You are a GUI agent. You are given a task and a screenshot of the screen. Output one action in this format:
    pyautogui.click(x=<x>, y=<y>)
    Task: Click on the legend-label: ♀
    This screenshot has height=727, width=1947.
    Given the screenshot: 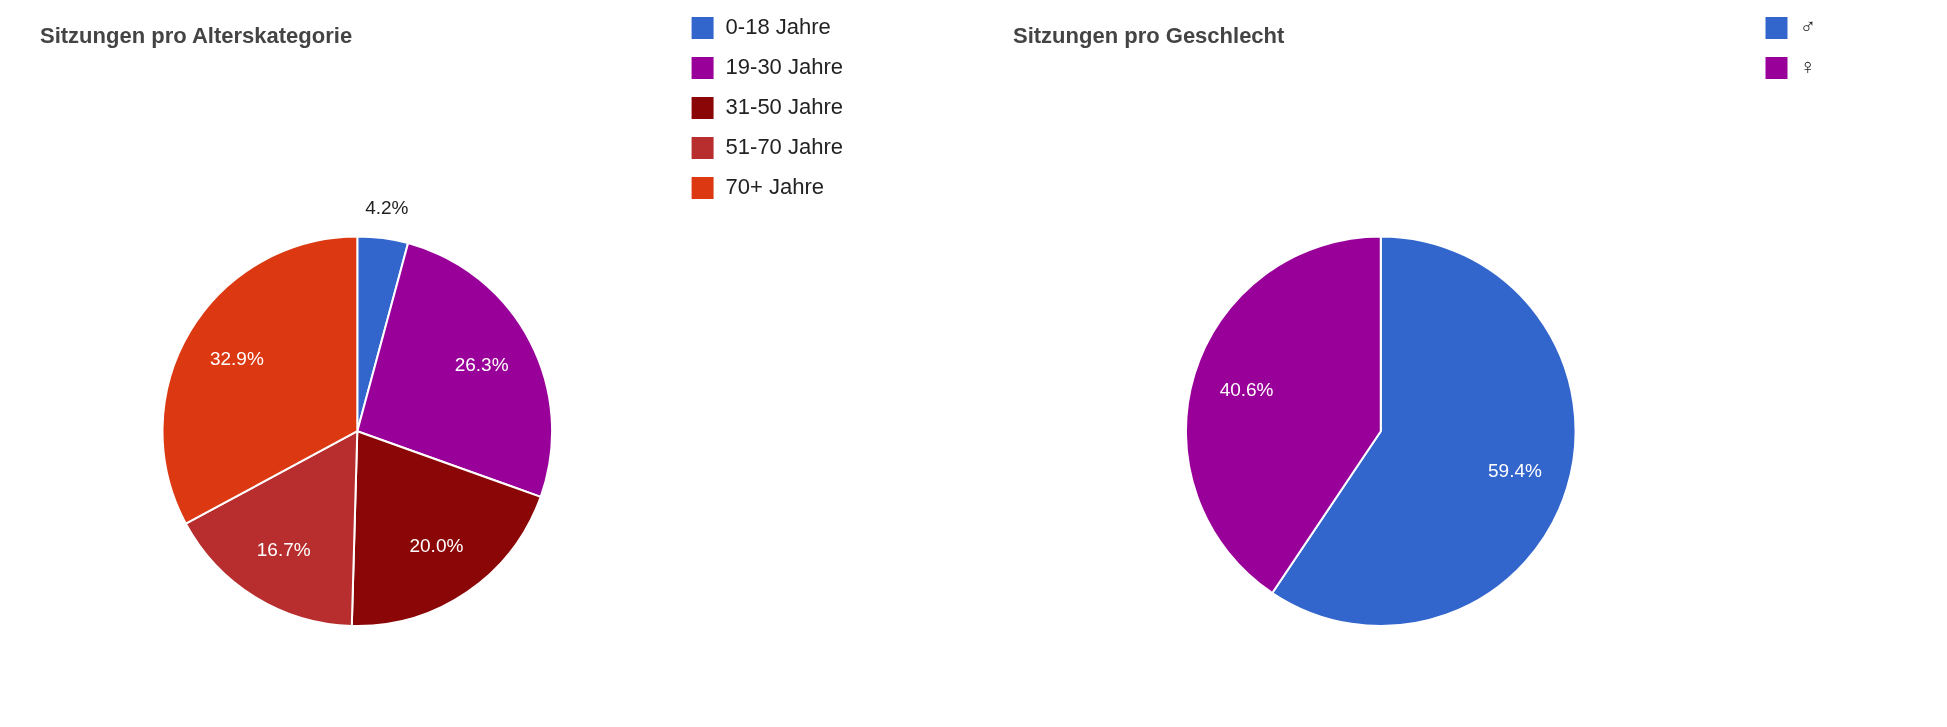 What is the action you would take?
    pyautogui.click(x=1807, y=67)
    